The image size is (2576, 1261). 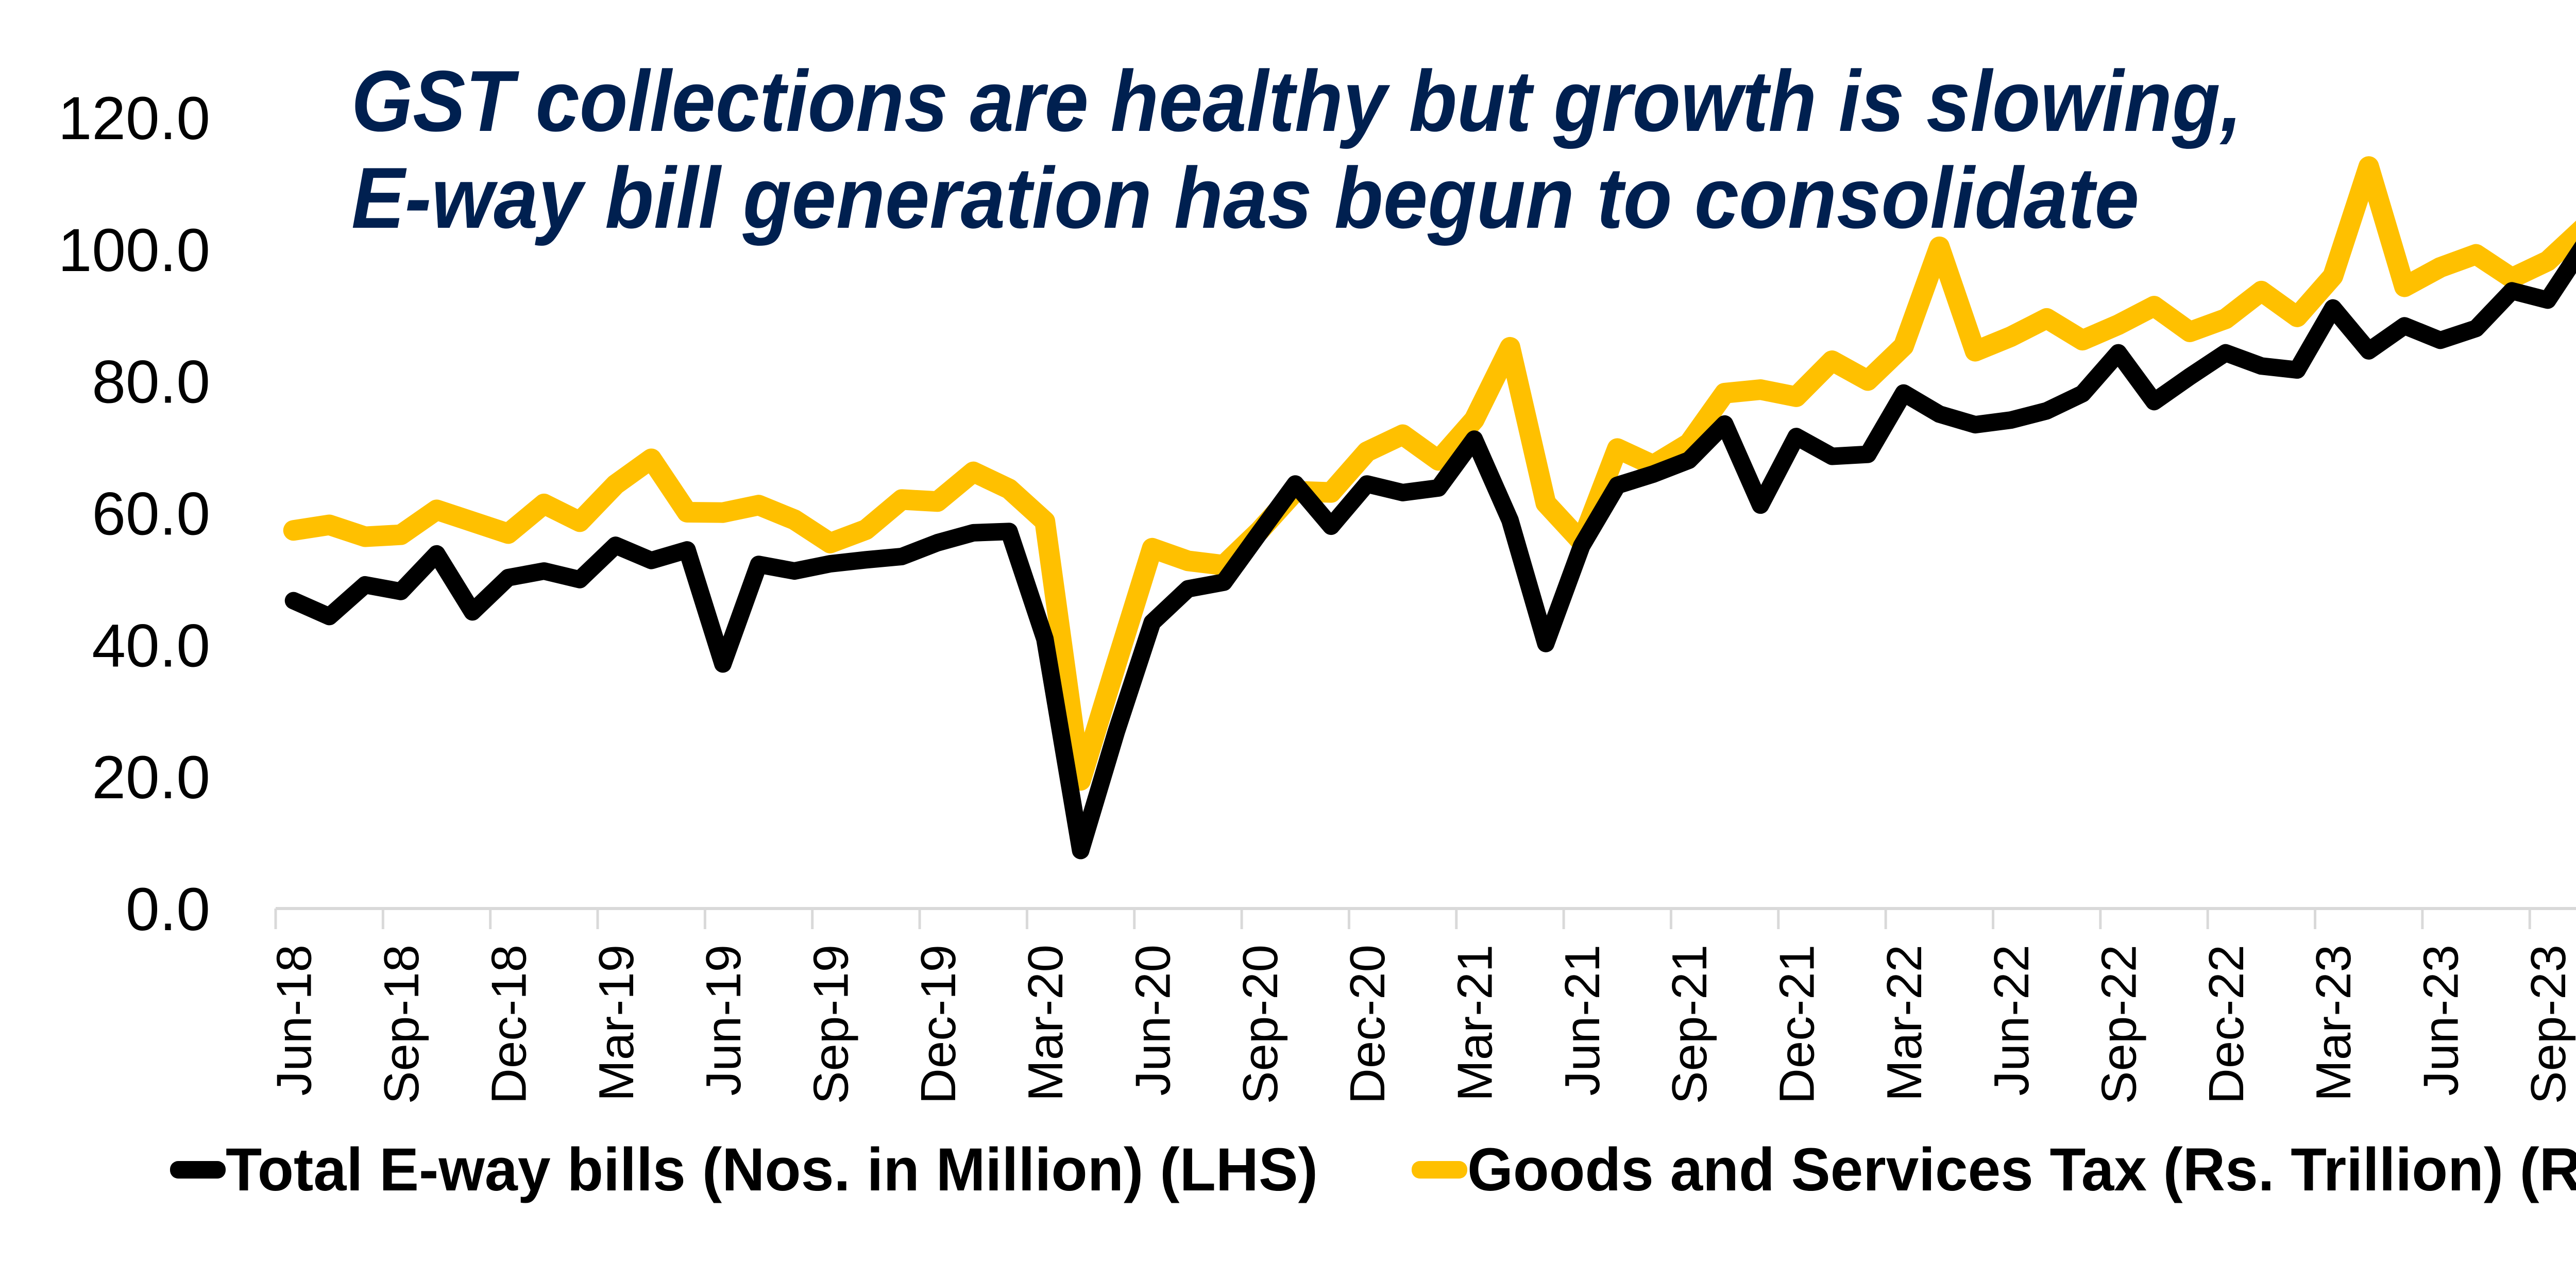 What do you see at coordinates (1425, 918) in the screenshot?
I see `axes` at bounding box center [1425, 918].